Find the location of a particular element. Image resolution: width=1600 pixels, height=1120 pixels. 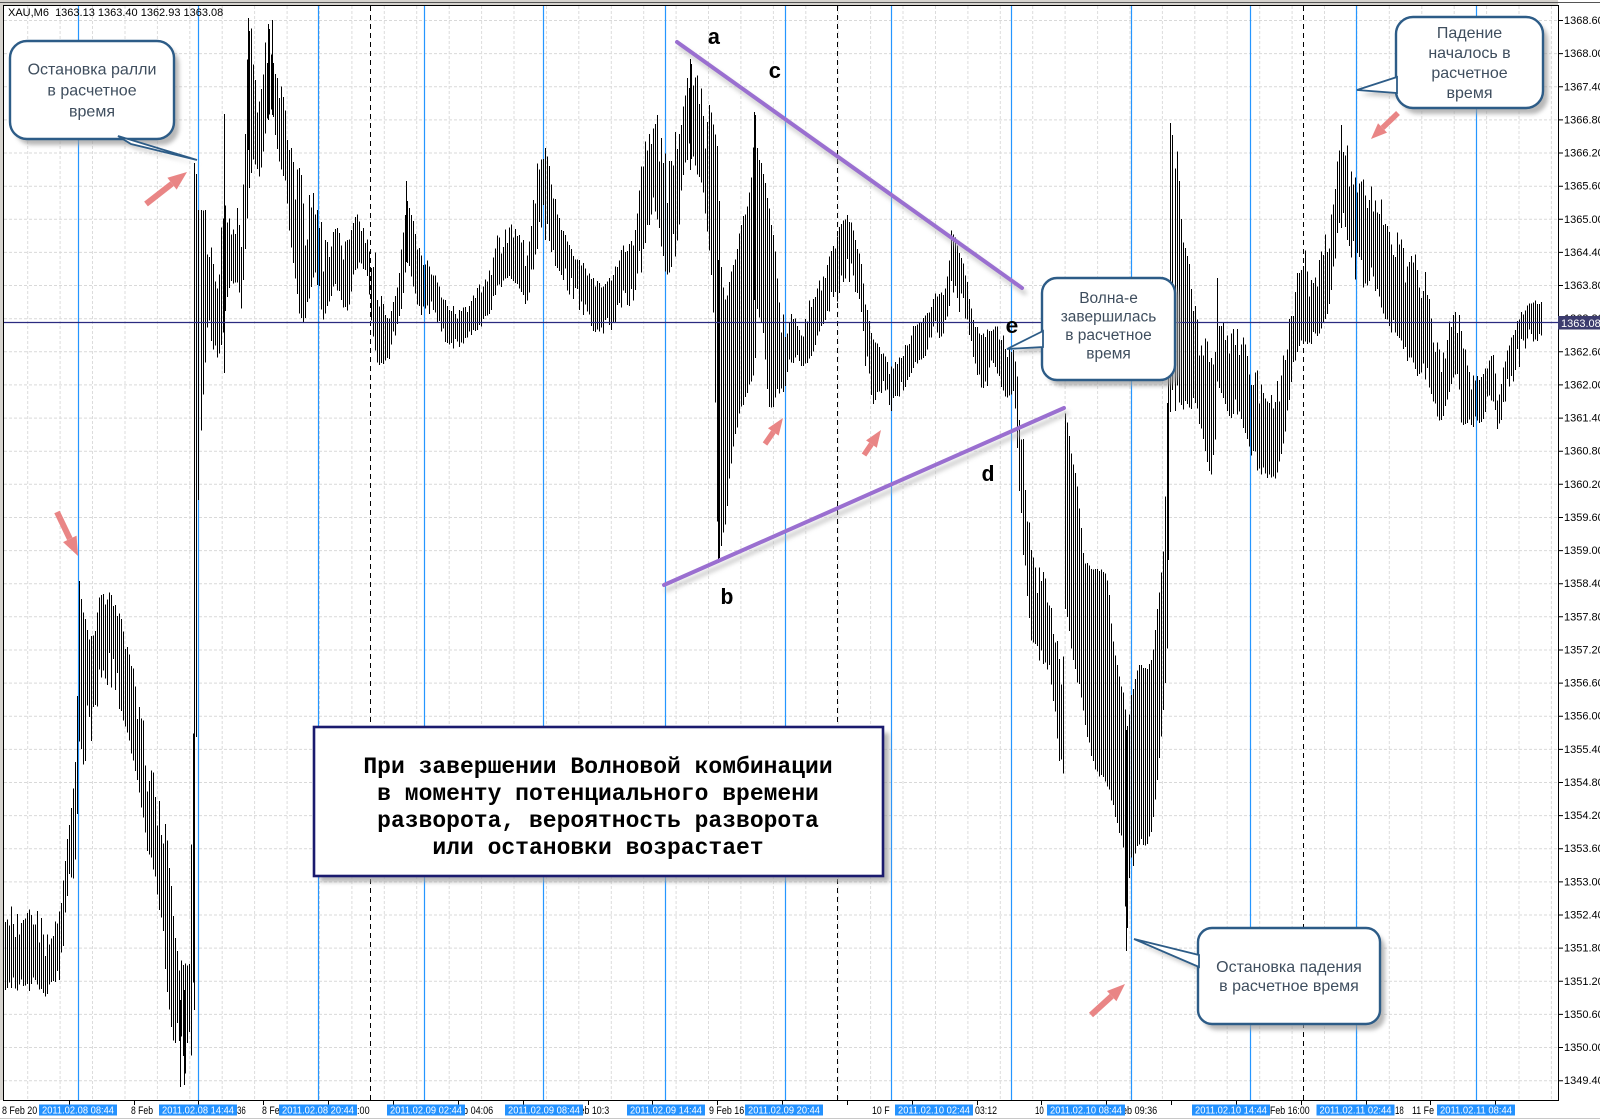

svg-text: 10 is located at coordinates (1039, 1111).